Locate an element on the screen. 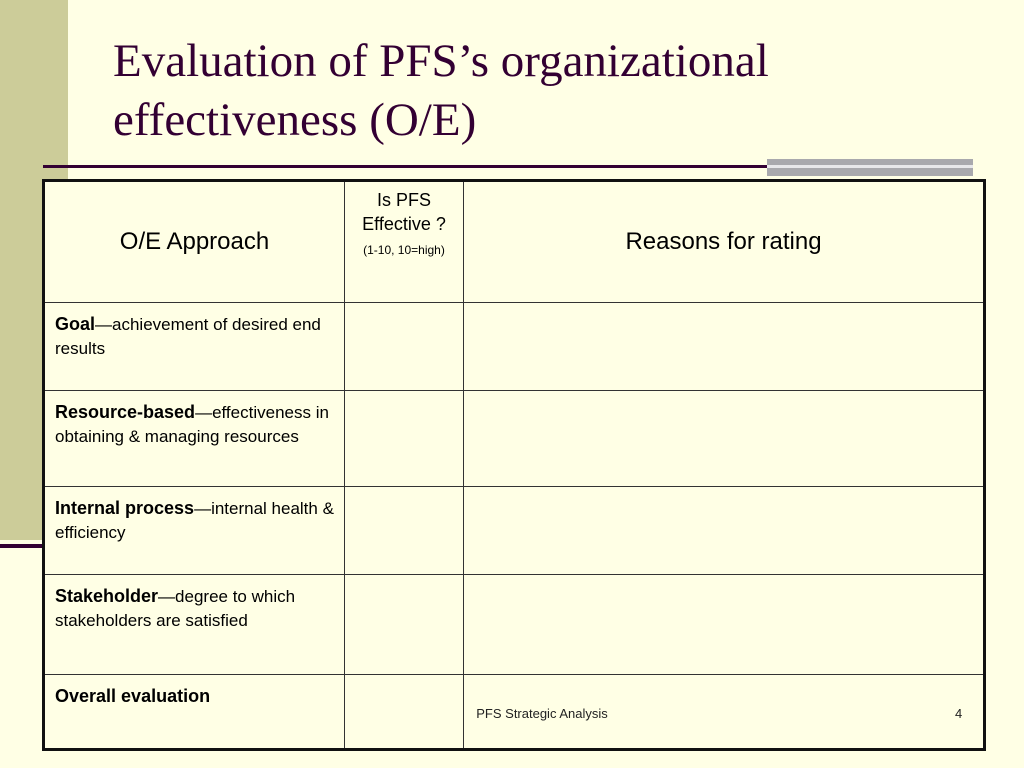  header-reasons: Reasons for rating is located at coordinates (724, 241).